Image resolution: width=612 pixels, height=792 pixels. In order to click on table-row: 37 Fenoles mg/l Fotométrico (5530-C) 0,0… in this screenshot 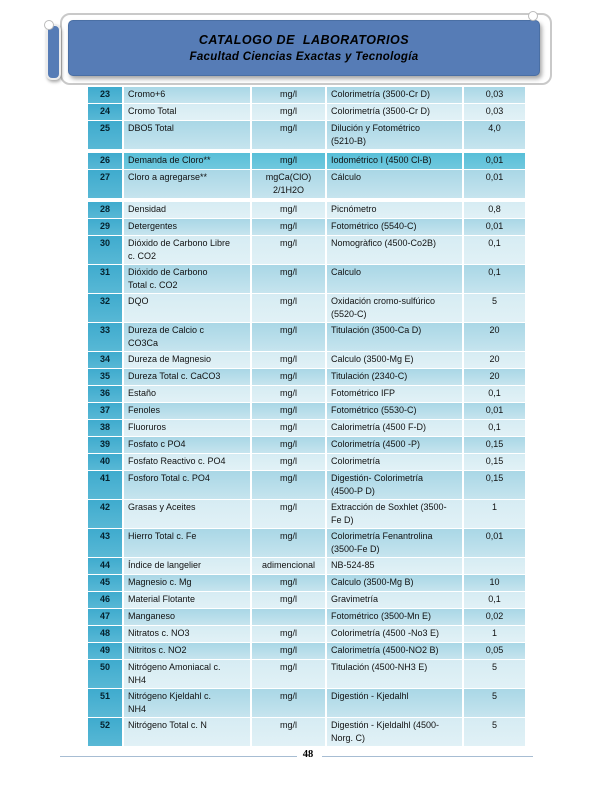, I will do `click(306, 411)`.